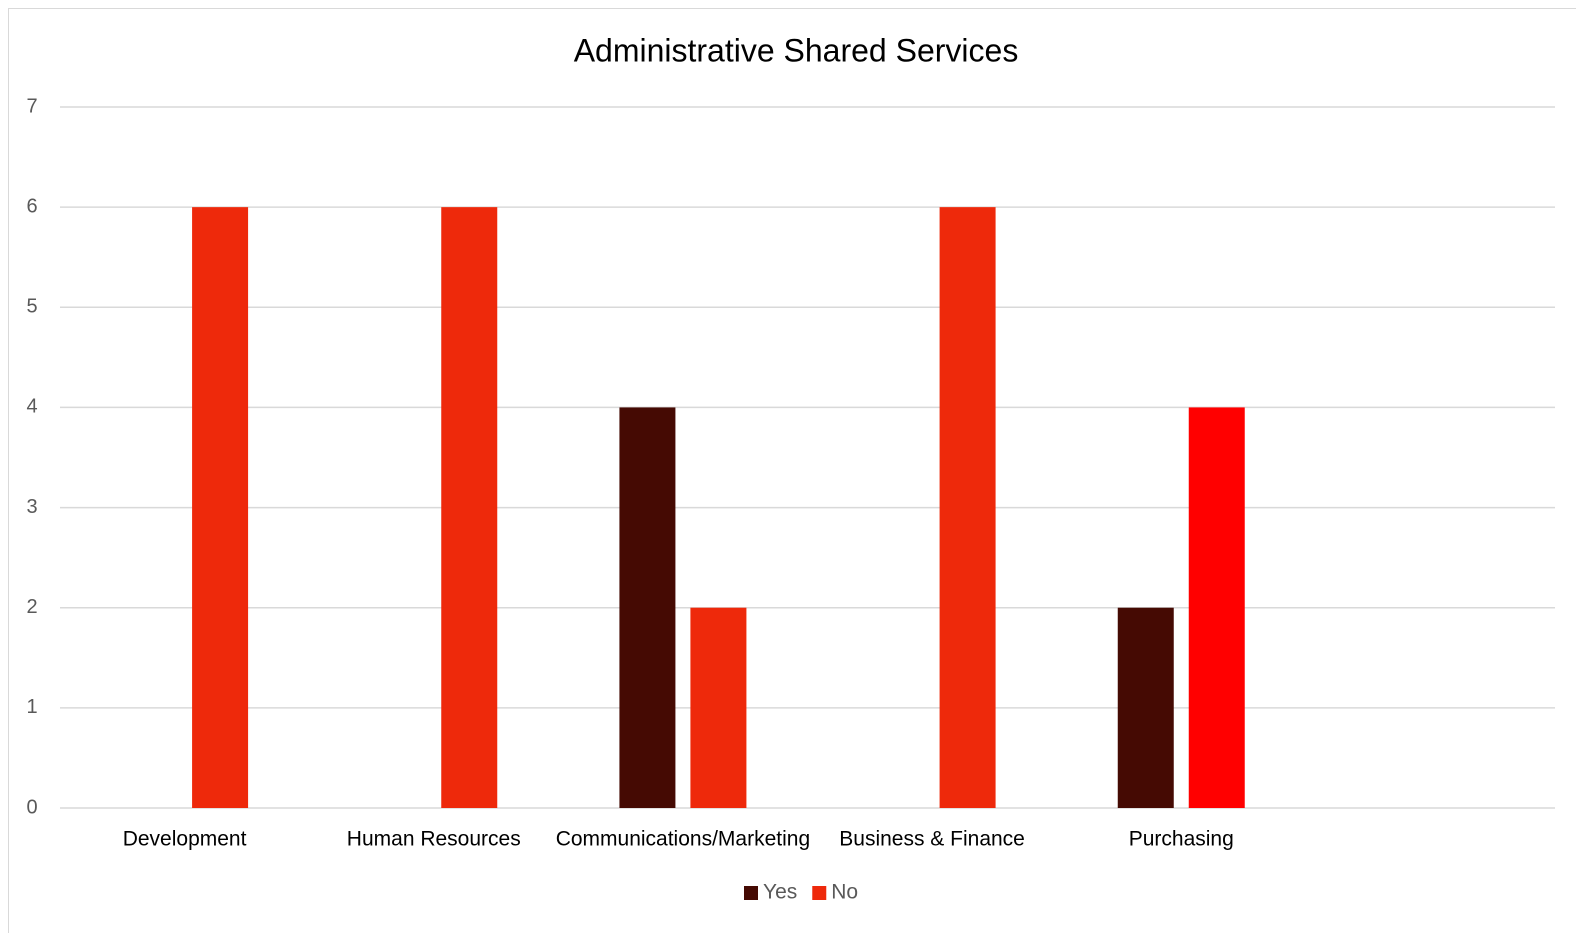 Image resolution: width=1576 pixels, height=933 pixels. Describe the element at coordinates (796, 50) in the screenshot. I see `chart-title: Administrative Shared Services` at that location.